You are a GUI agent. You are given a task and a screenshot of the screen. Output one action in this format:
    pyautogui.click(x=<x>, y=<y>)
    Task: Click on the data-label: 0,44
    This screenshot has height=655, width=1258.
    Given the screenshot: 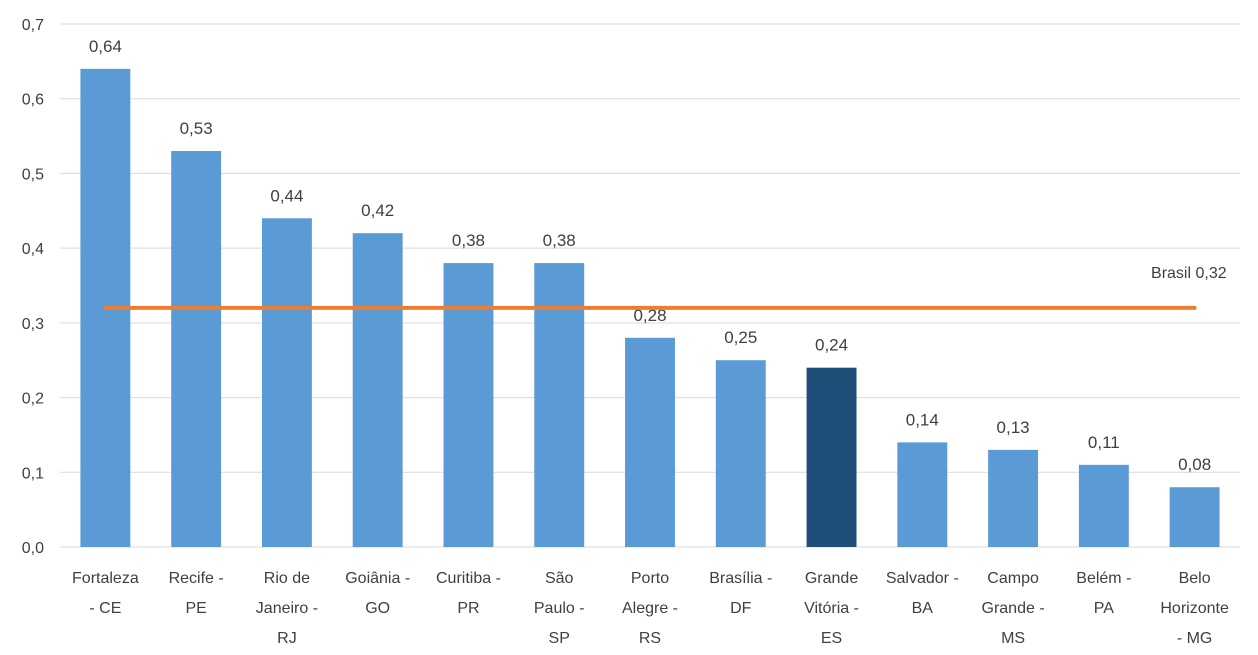 What is the action you would take?
    pyautogui.click(x=286, y=195)
    